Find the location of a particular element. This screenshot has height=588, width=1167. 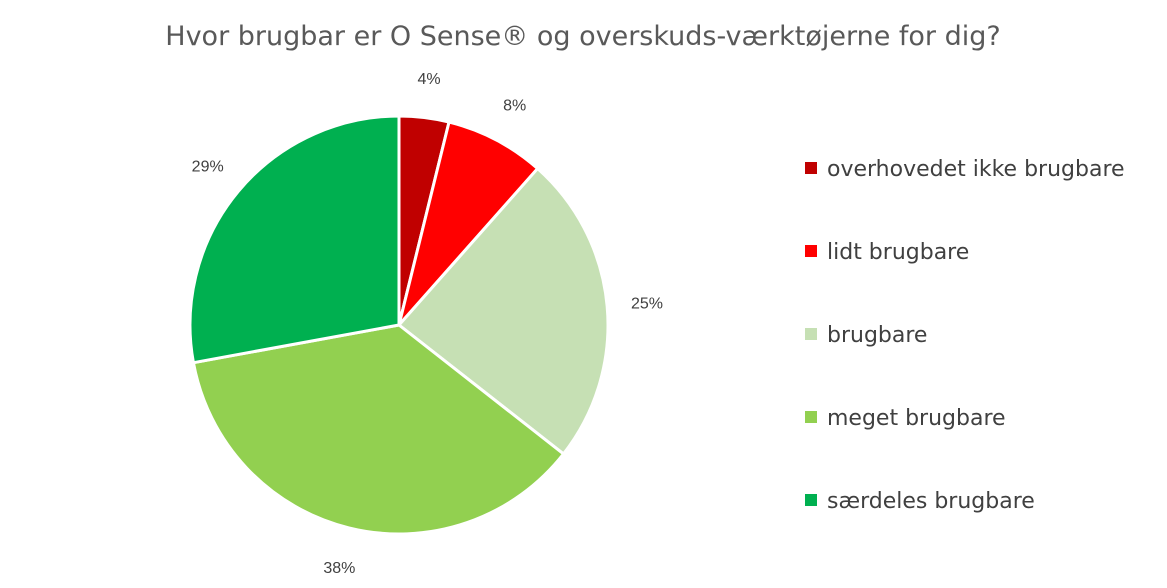

pie-slice-meget-brugbare is located at coordinates (378, 429).